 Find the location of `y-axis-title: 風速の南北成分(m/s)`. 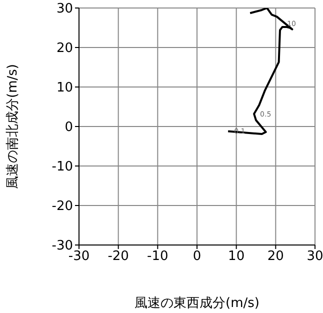

y-axis-title: 風速の南北成分(m/s) is located at coordinates (13, 126).